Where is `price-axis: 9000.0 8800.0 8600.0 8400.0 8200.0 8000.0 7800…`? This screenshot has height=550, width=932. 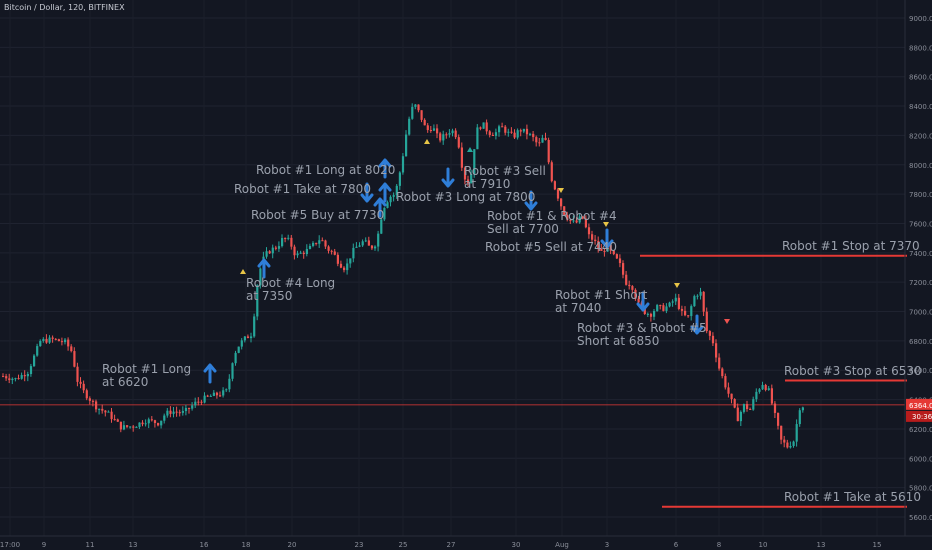
price-axis: 9000.0 8800.0 8600.0 8400.0 8200.0 8000.0 7800… is located at coordinates (918, 268).